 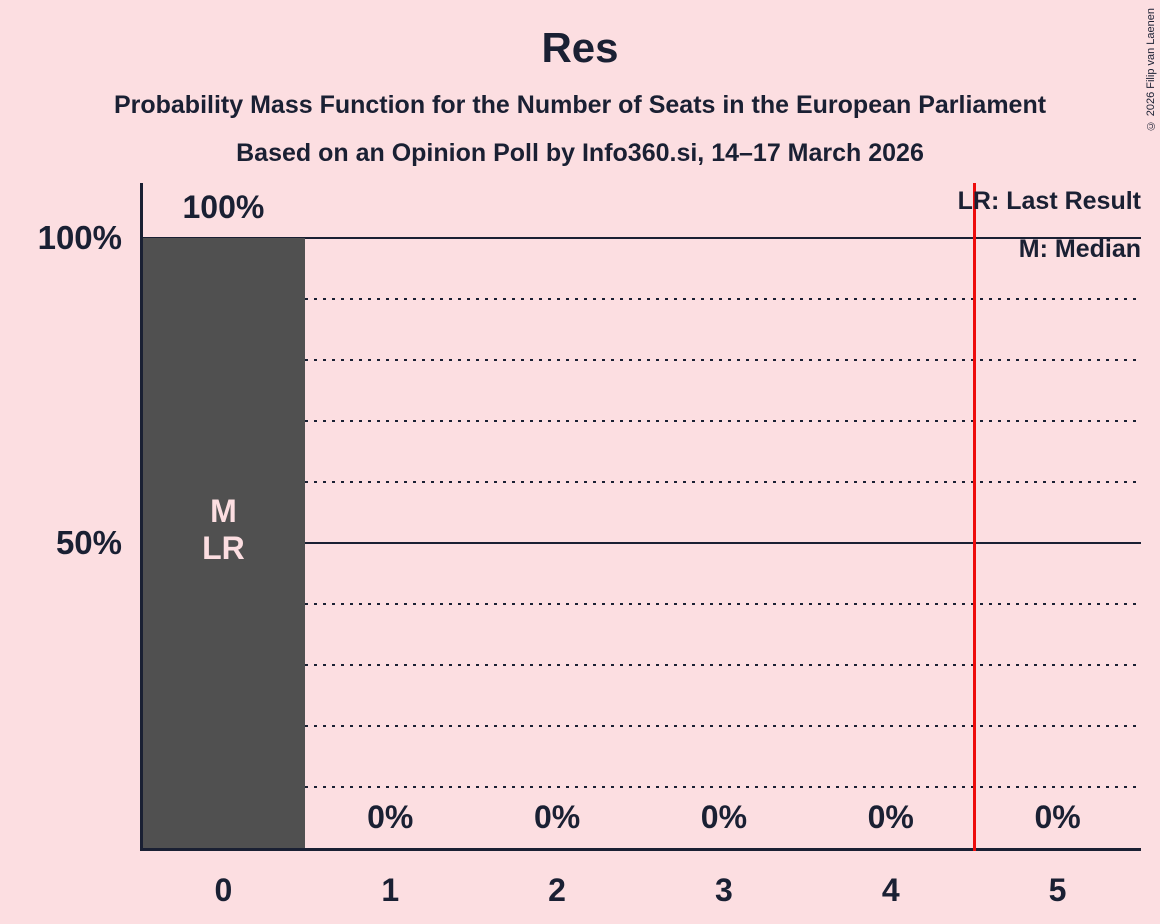 I want to click on median-lastresult-annotation: M LR, so click(x=223, y=530).